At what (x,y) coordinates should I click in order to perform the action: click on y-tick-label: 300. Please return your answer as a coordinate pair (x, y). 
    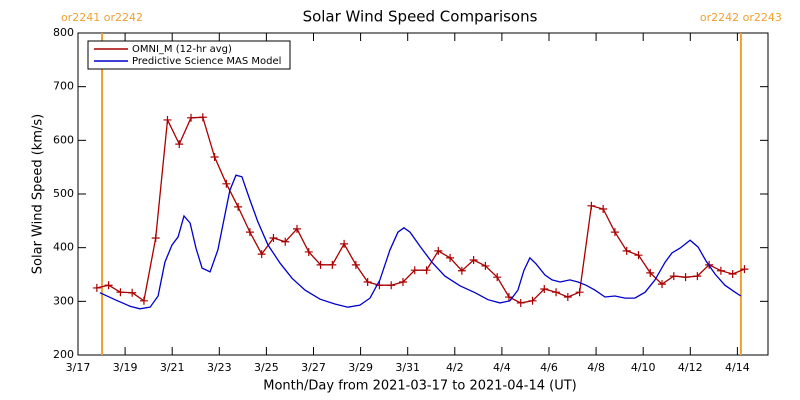
    Looking at the image, I should click on (63, 300).